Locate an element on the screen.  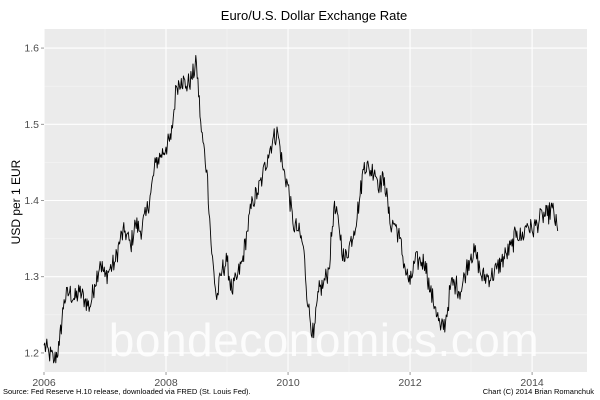
y-axis-ticks: 1.2 1.3 1.4 1.5 1.6 is located at coordinates (34, 201).